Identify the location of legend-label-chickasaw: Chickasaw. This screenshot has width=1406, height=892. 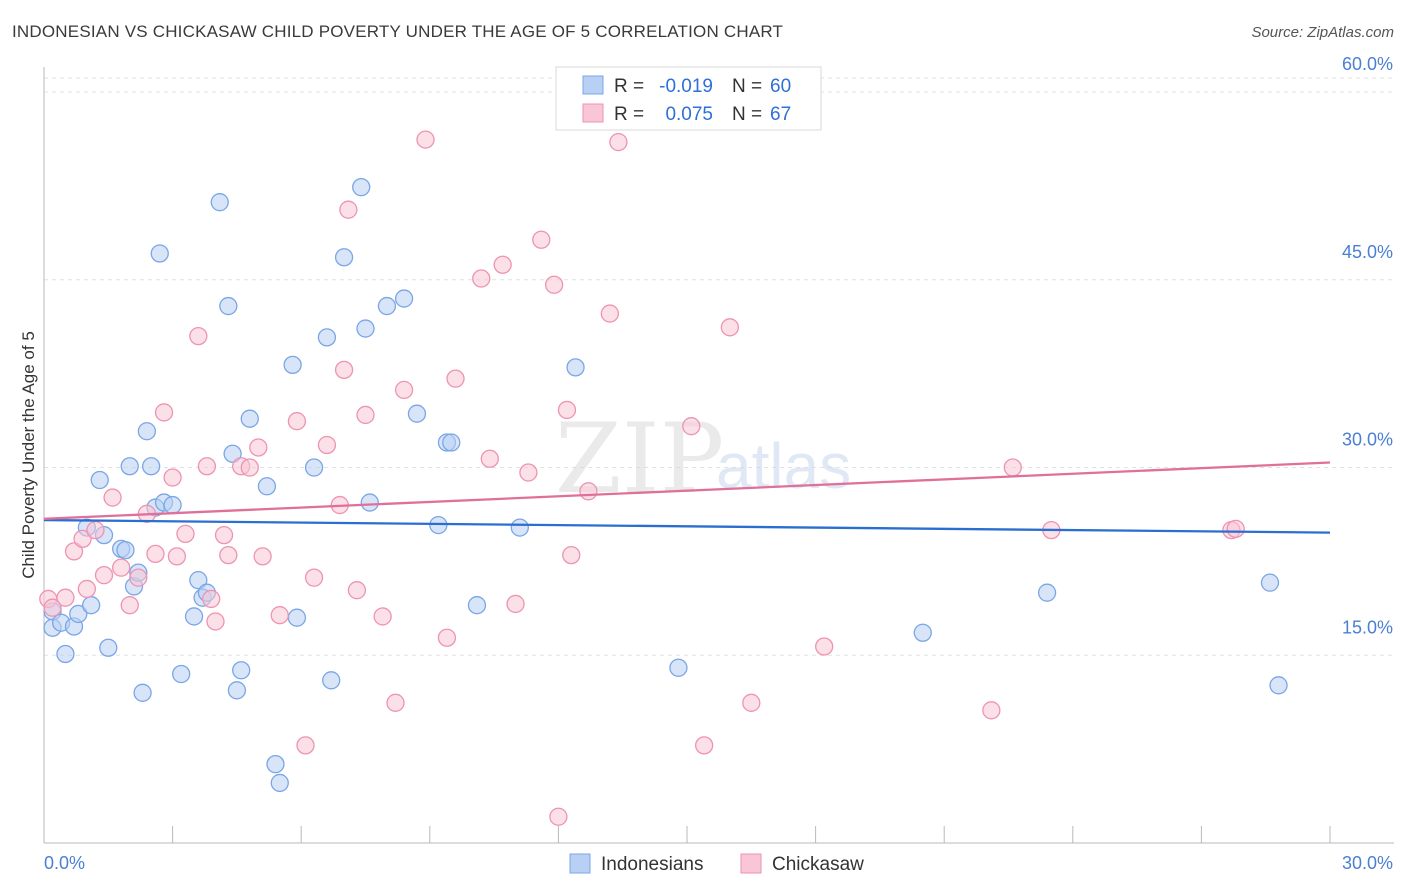
(818, 864).